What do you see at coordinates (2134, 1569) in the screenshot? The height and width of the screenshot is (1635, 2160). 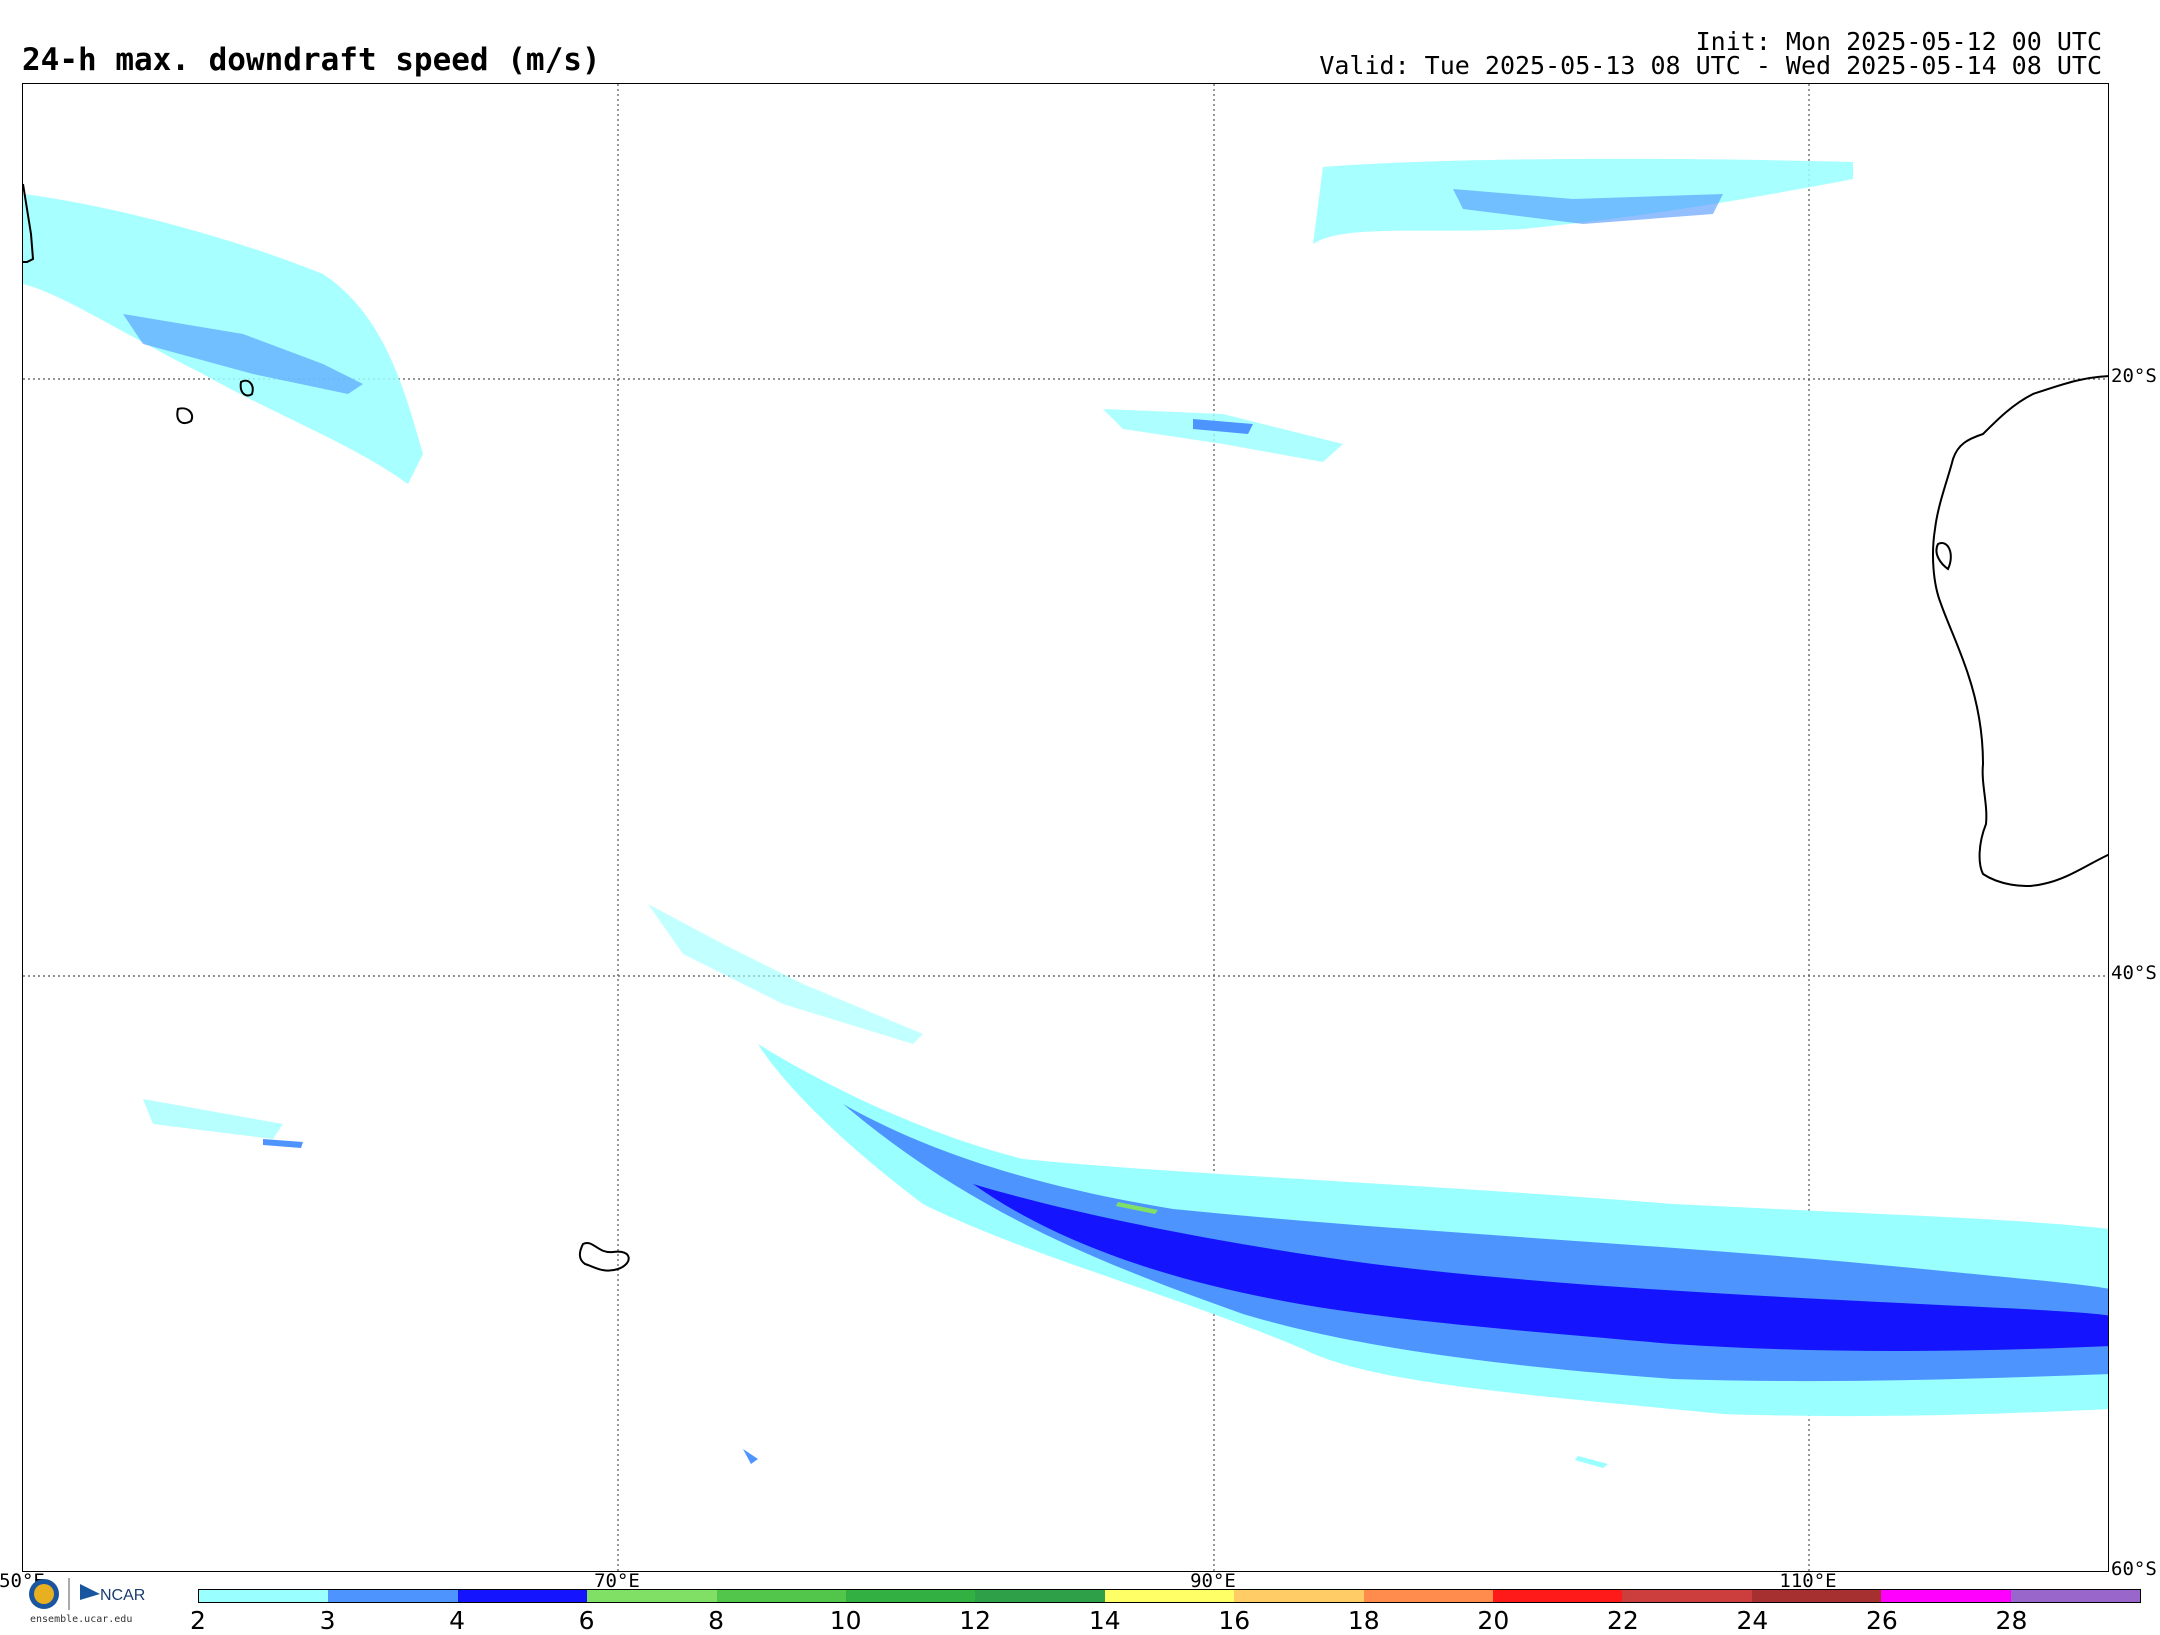 I see `lat-label-60s: 60°S` at bounding box center [2134, 1569].